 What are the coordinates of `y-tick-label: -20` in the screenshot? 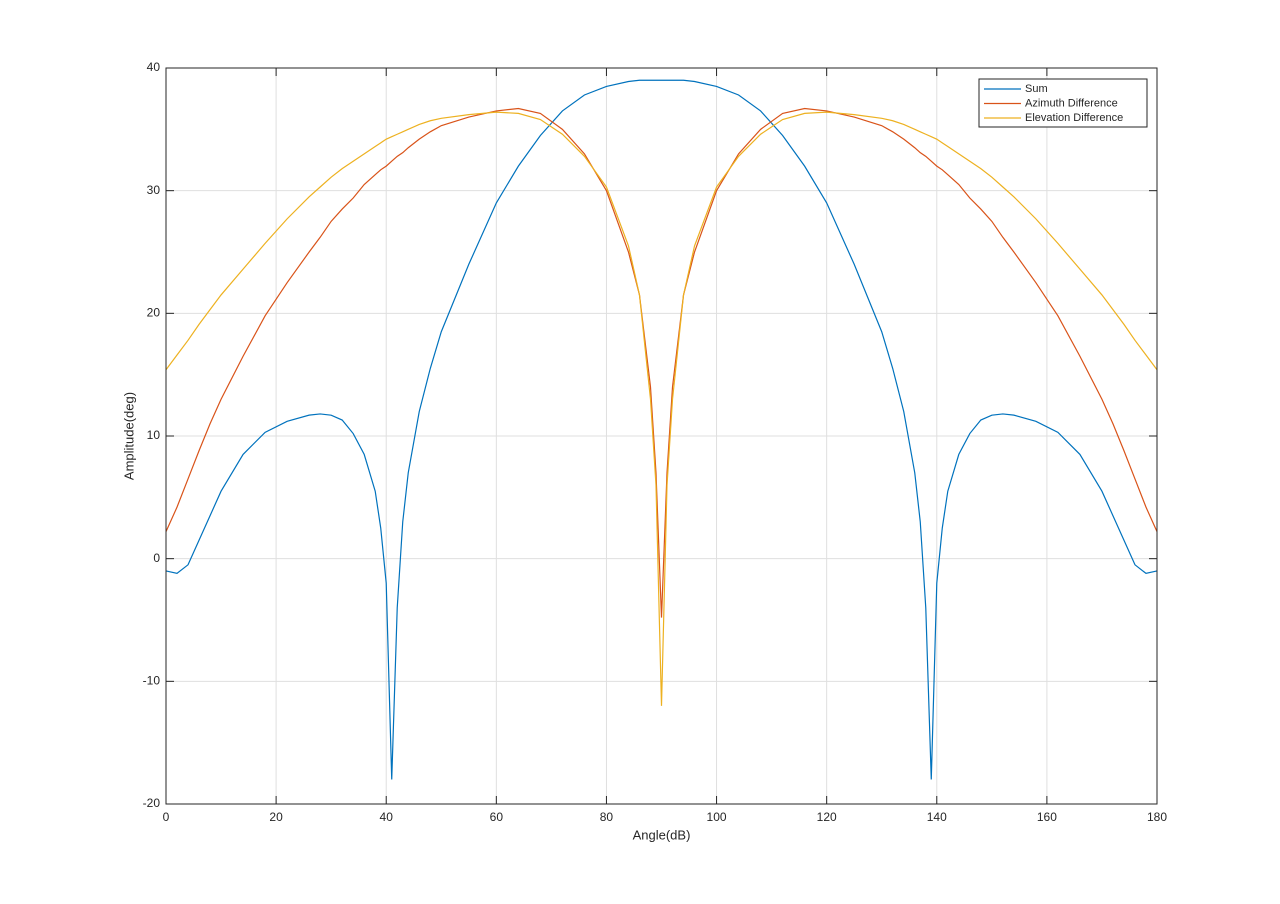 It's located at (152, 803).